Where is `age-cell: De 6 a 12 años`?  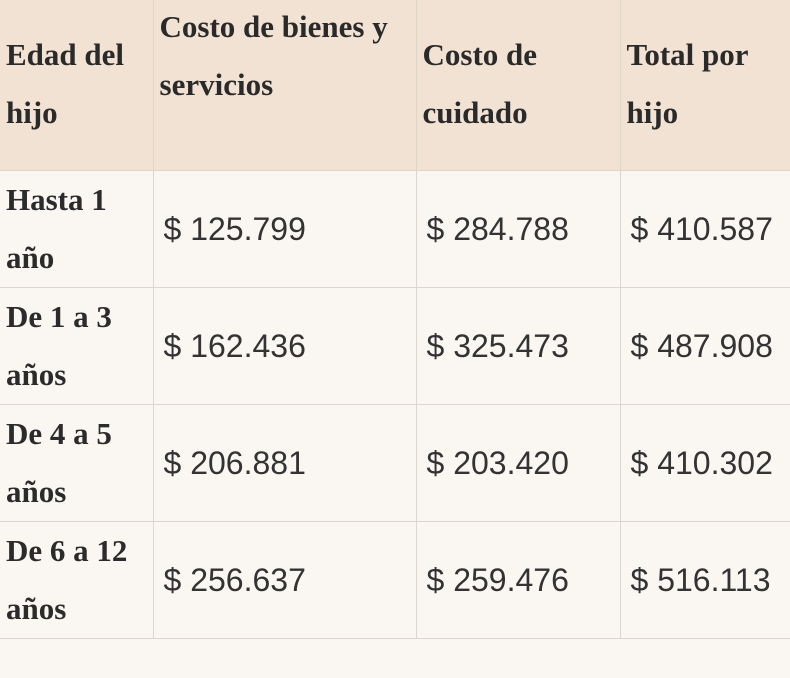
age-cell: De 6 a 12 años is located at coordinates (77, 580).